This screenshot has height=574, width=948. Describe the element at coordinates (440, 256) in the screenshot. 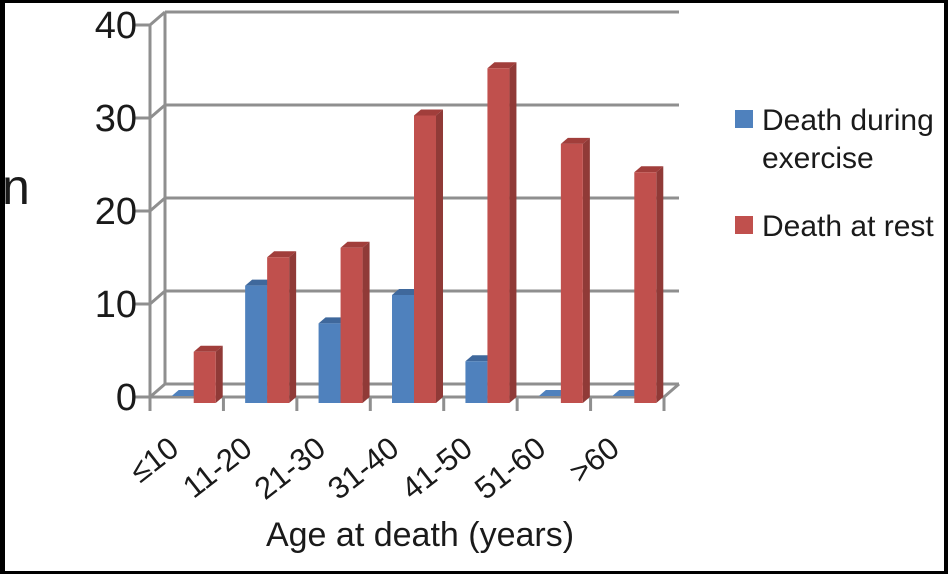

I see `bar-death-at-rest-31-40-side` at that location.